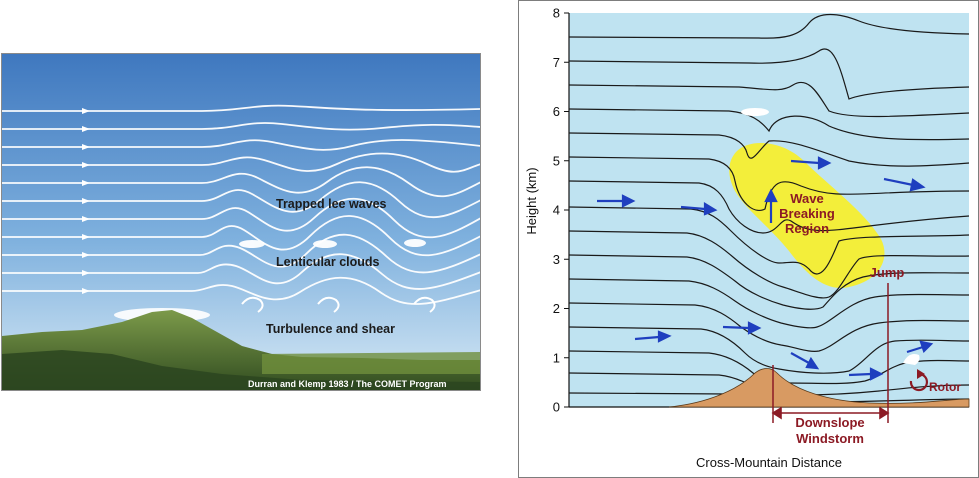  Describe the element at coordinates (556, 308) in the screenshot. I see `y-tick-label: 2` at that location.